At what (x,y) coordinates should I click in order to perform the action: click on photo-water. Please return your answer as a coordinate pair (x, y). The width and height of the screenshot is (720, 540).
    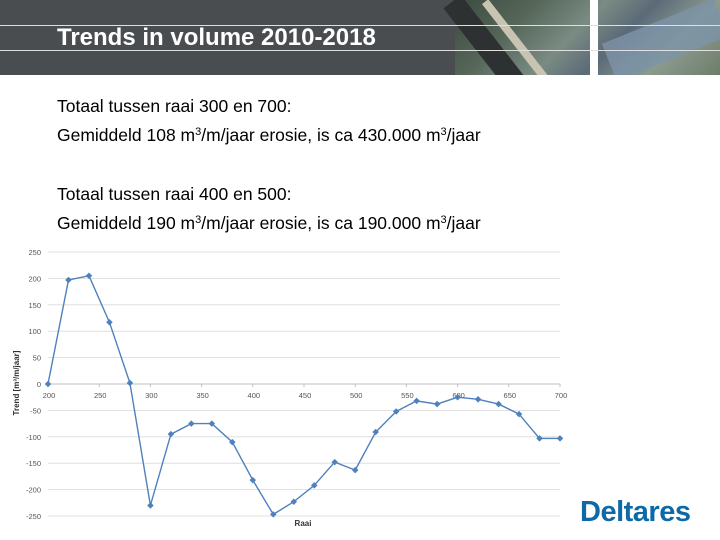
    Looking at the image, I should click on (660, 37).